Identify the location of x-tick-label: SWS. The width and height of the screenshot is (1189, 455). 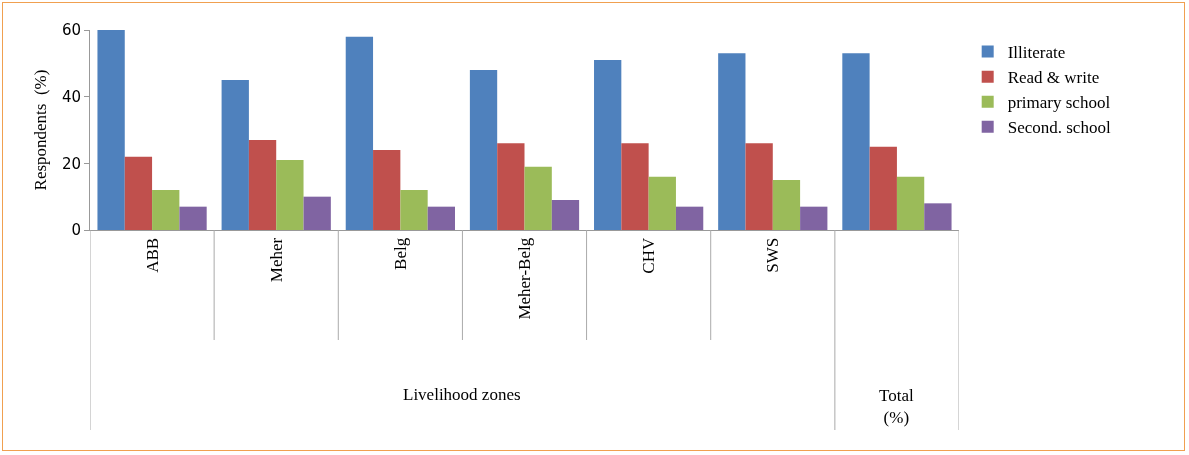
(773, 255).